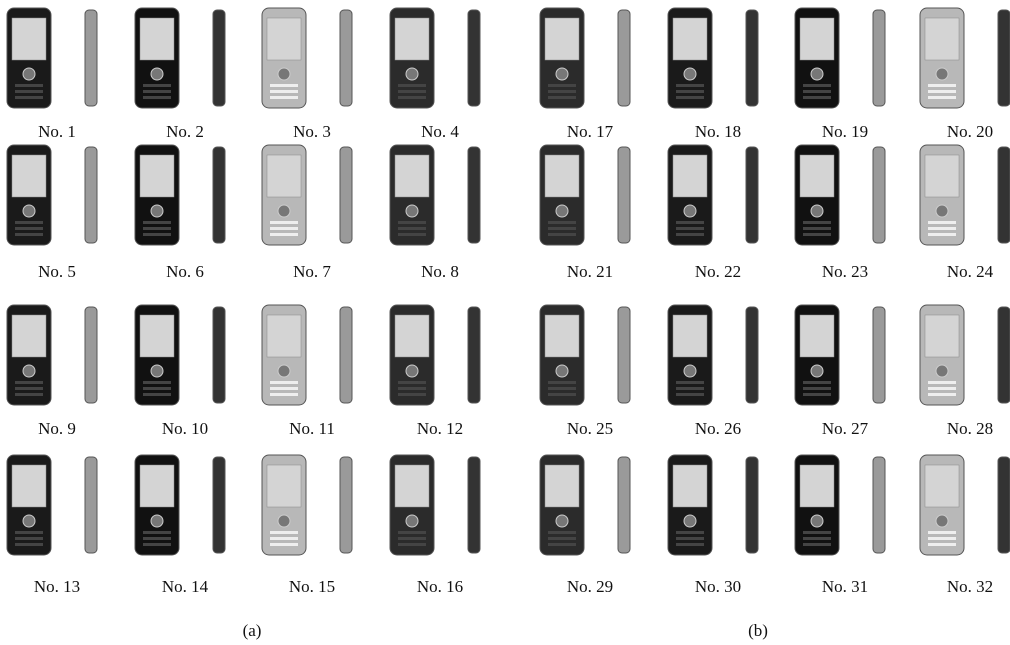 This screenshot has width=1010, height=645. I want to click on item-label: No. 10, so click(185, 428).